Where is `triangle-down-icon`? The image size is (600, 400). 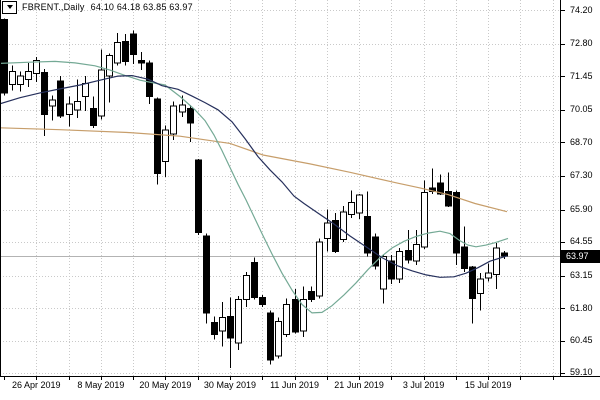 triangle-down-icon is located at coordinates (9, 7).